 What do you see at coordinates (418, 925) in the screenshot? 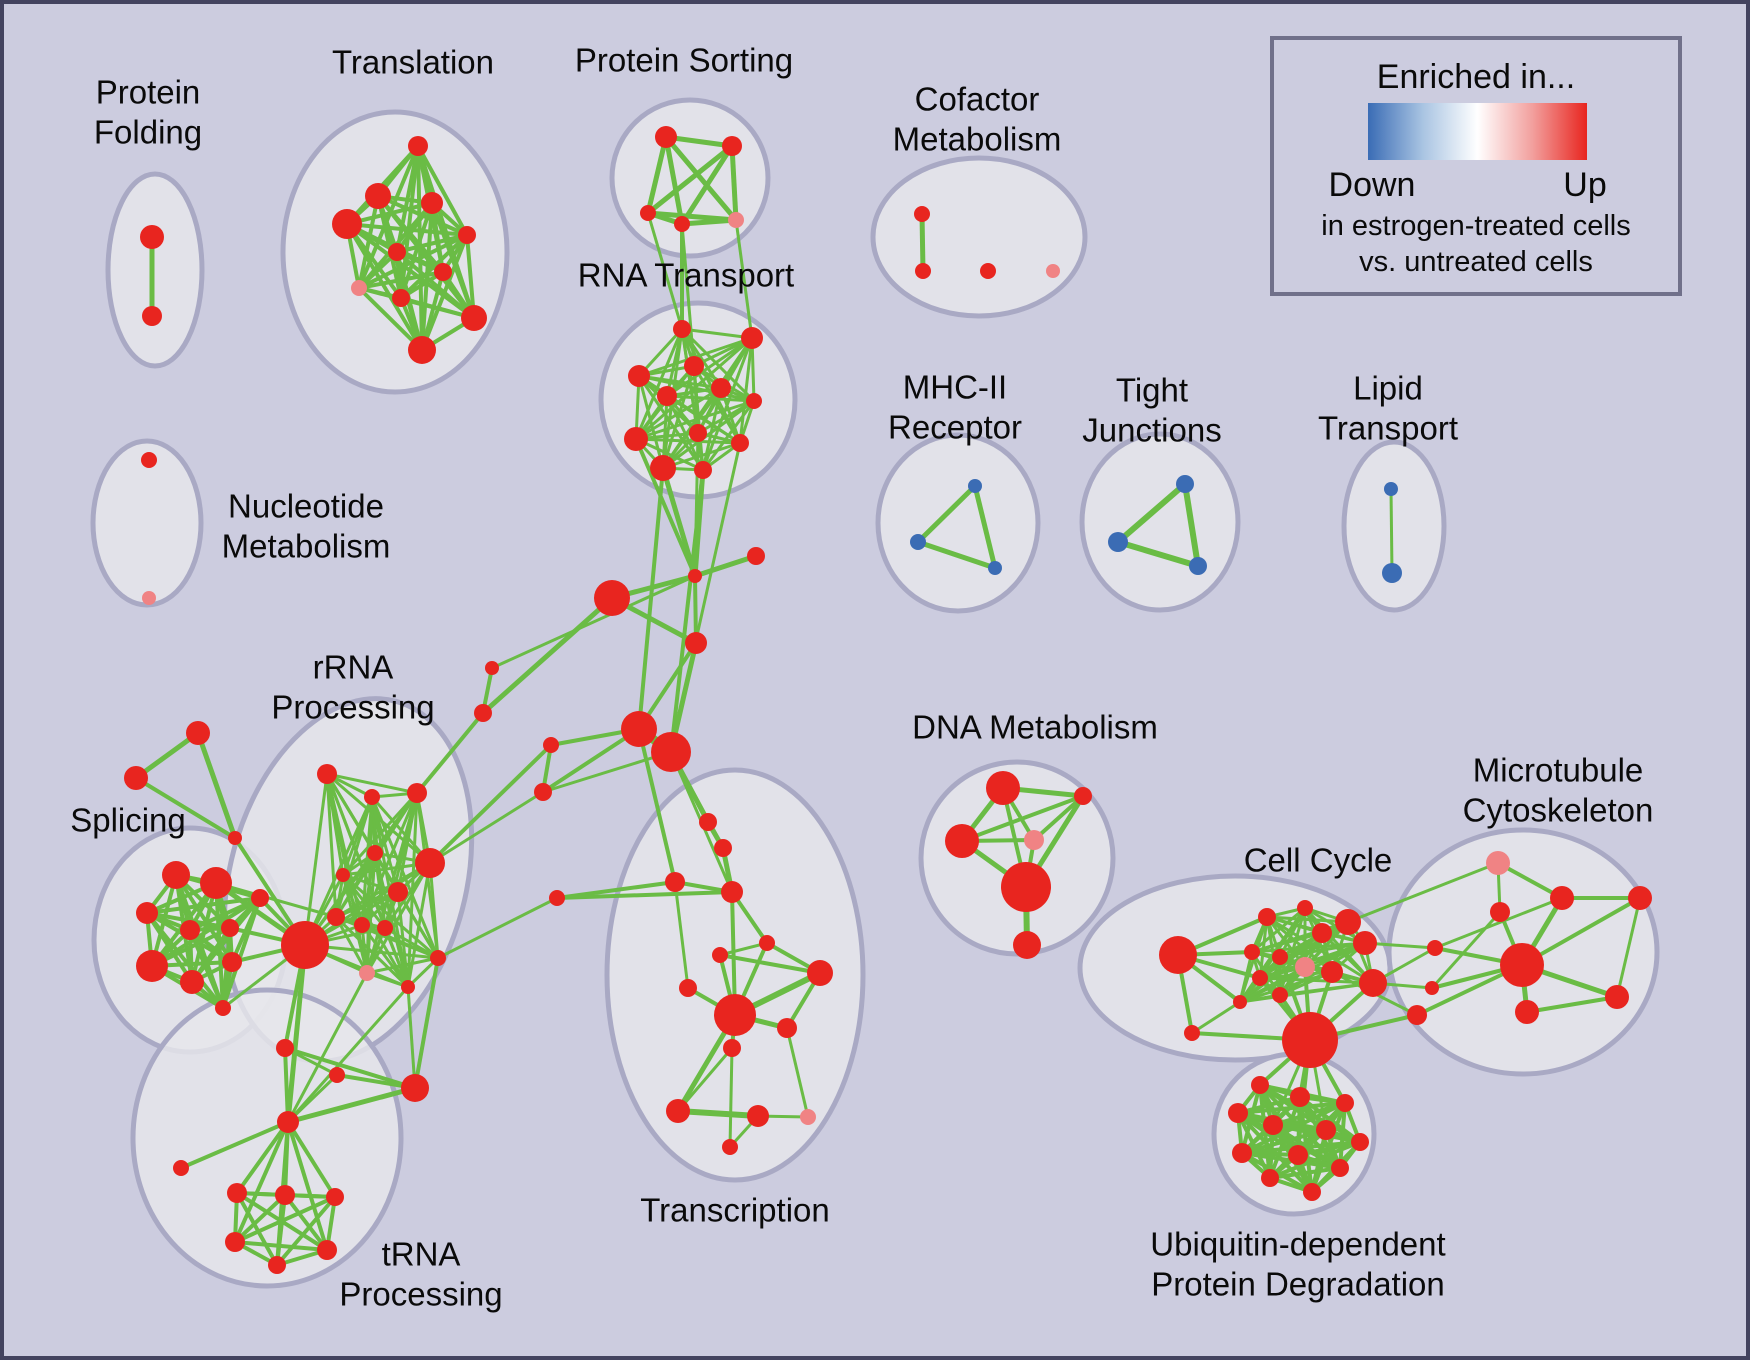
I see `edge-r7-r13` at bounding box center [418, 925].